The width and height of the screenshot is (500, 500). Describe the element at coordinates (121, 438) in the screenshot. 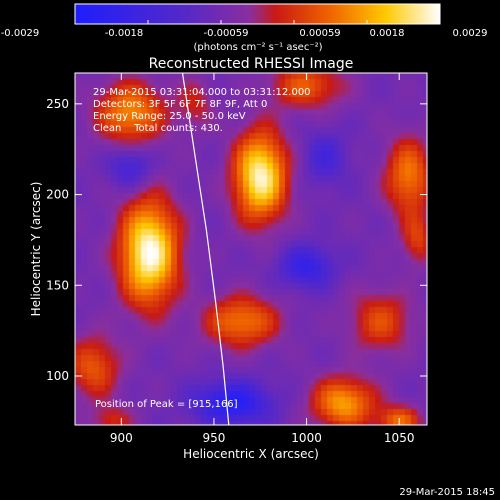

I see `x-tick-label: 900` at that location.